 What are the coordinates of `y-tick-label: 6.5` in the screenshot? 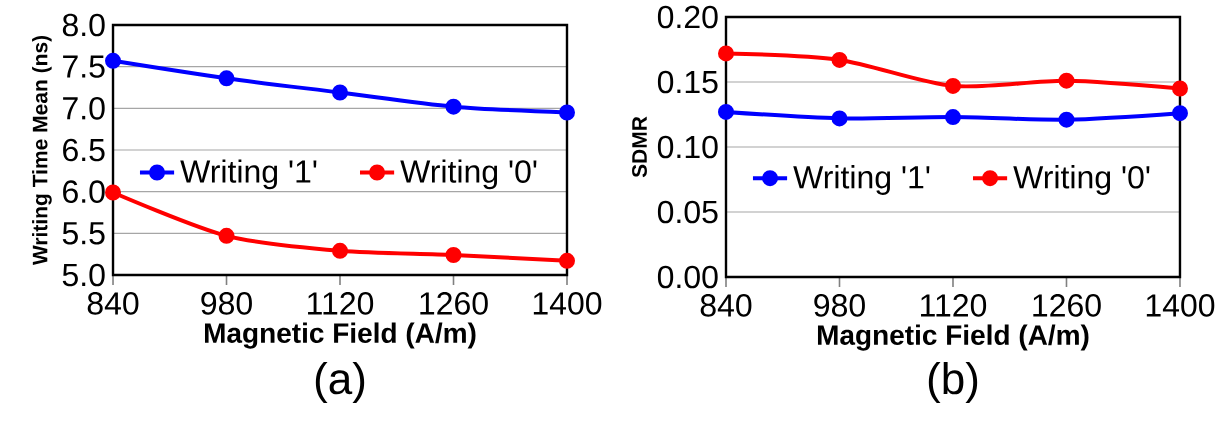 It's located at (84, 150).